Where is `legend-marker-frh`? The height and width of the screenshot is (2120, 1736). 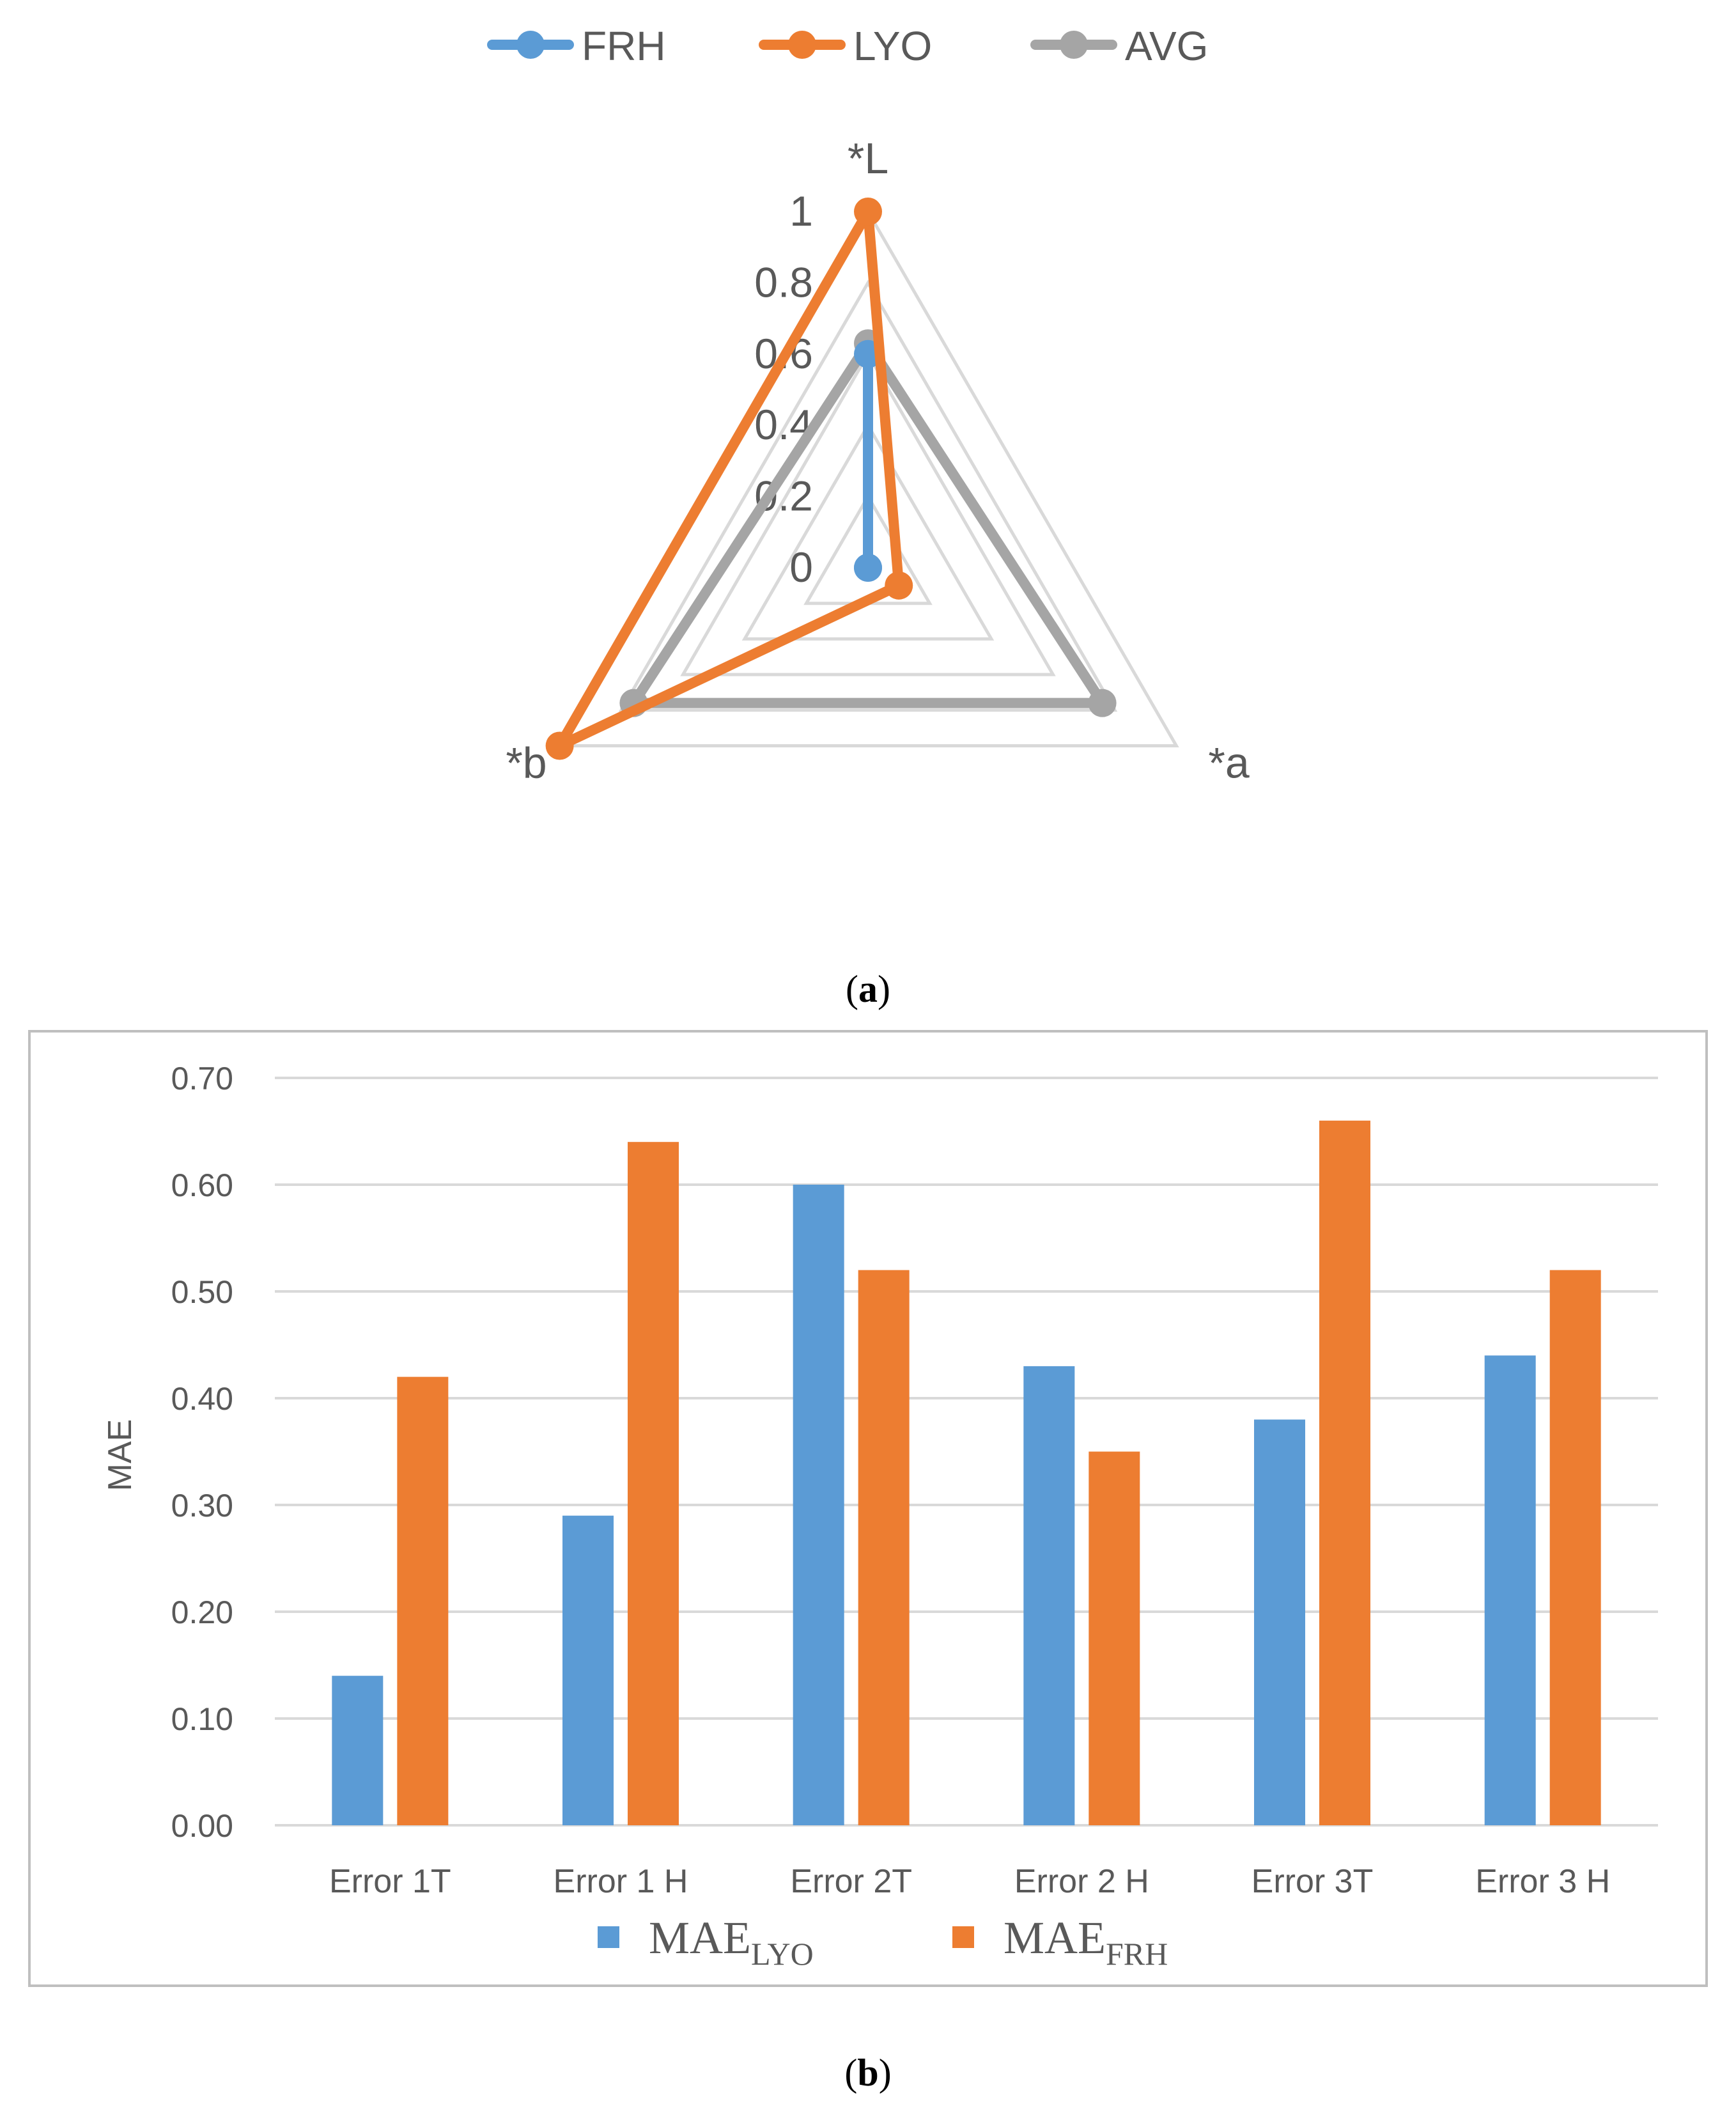 legend-marker-frh is located at coordinates (530, 45).